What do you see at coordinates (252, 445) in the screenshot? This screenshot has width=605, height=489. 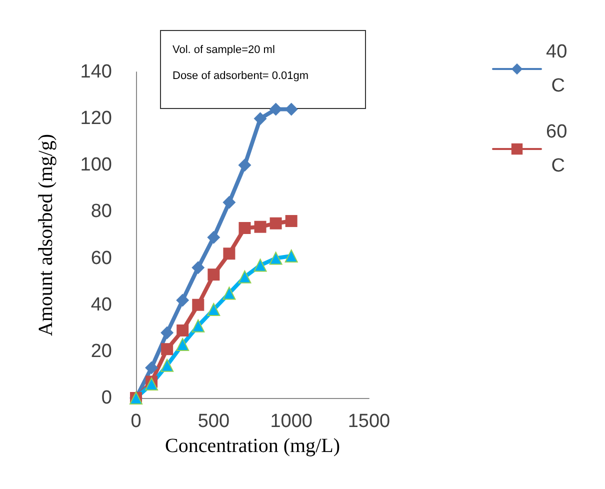 I see `x-axis-title: Concentration (mg/L)` at bounding box center [252, 445].